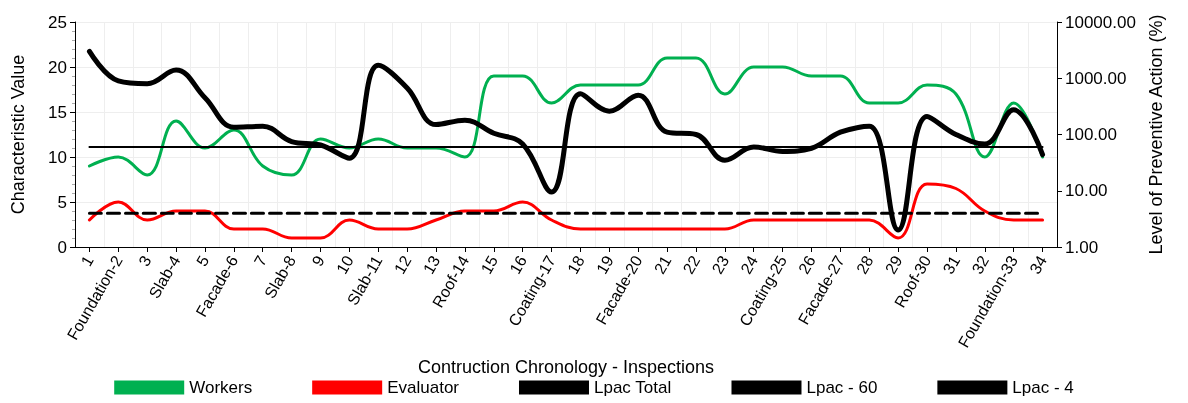 The height and width of the screenshot is (403, 1188). Describe the element at coordinates (489, 264) in the screenshot. I see `x-tick-label: 15` at that location.